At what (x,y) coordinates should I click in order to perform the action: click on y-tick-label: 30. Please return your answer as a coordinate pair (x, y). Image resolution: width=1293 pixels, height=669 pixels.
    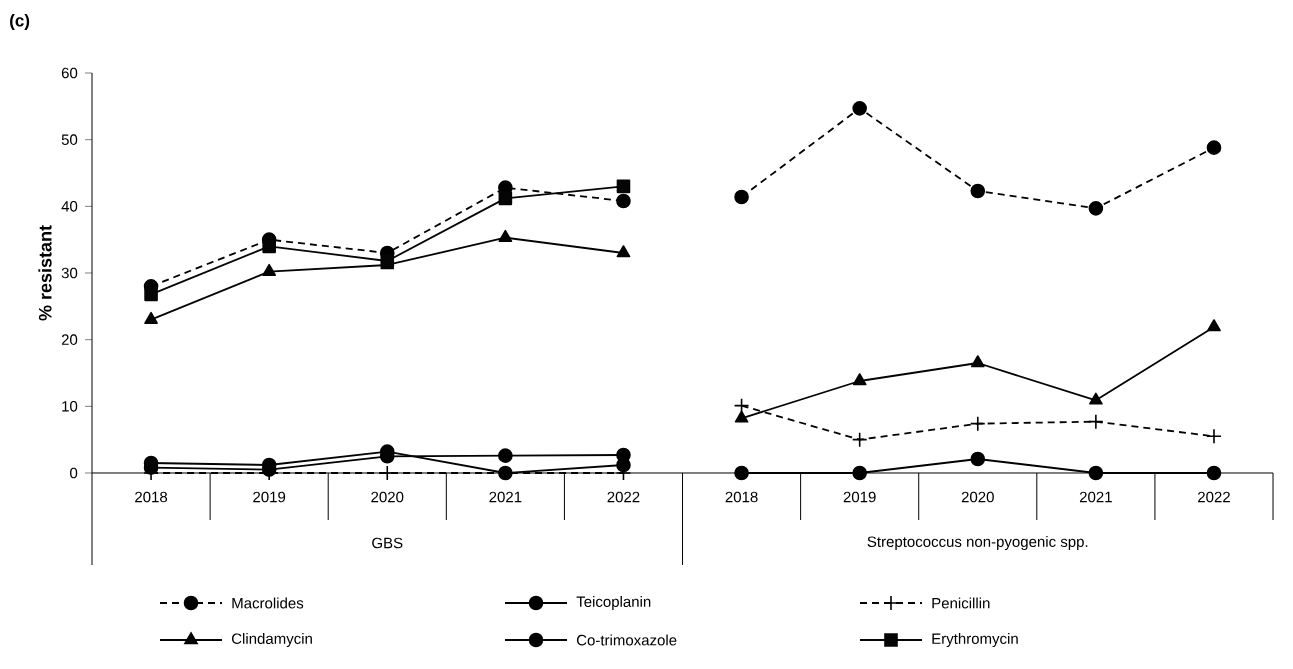
    Looking at the image, I should click on (69, 273).